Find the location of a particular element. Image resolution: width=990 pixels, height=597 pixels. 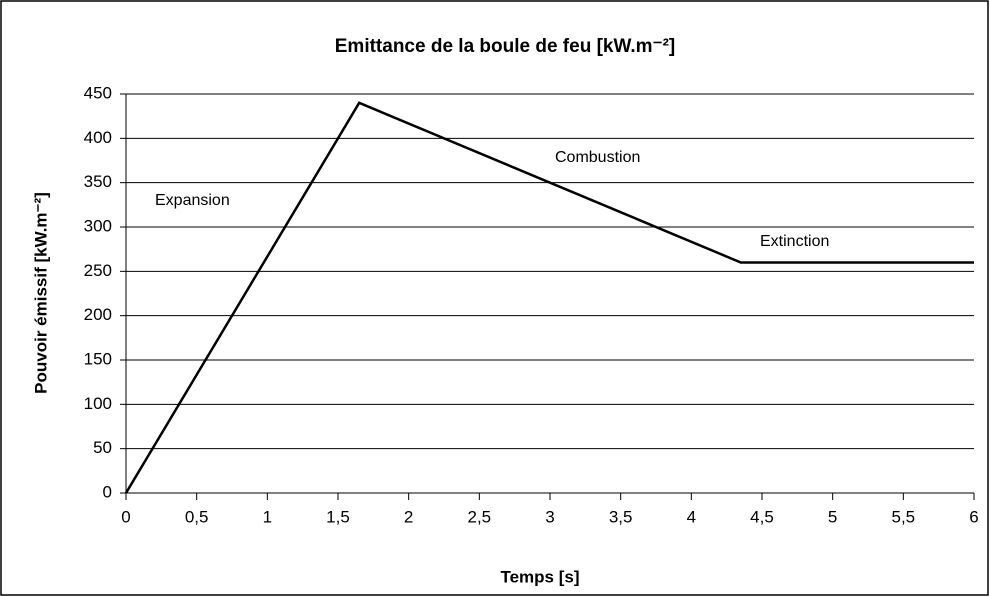

annotation: Extinction is located at coordinates (794, 241).